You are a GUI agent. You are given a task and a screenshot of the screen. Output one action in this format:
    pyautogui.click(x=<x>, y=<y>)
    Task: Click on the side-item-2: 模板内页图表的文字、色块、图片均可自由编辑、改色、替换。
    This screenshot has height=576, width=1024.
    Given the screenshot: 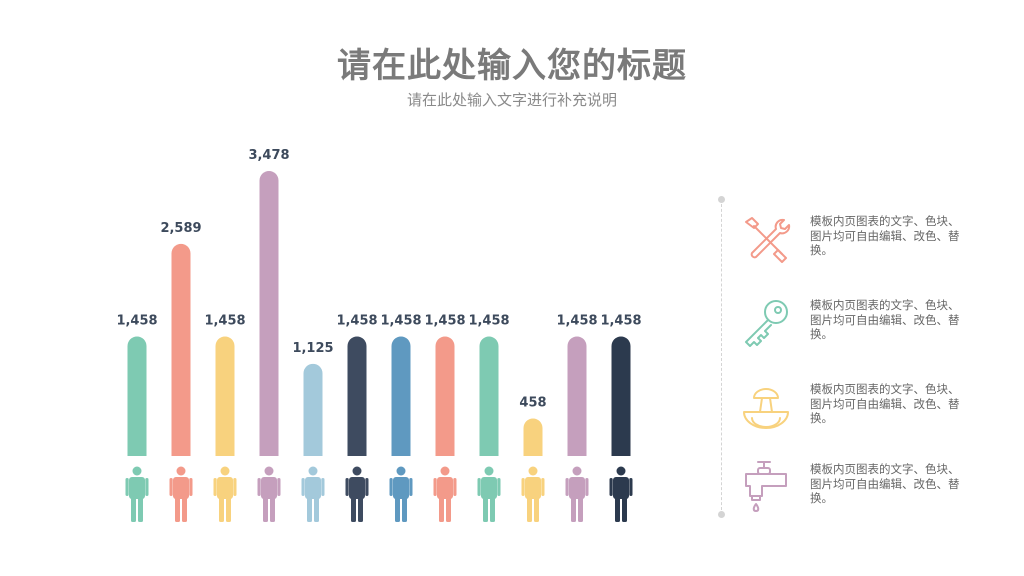 What is the action you would take?
    pyautogui.click(x=868, y=326)
    